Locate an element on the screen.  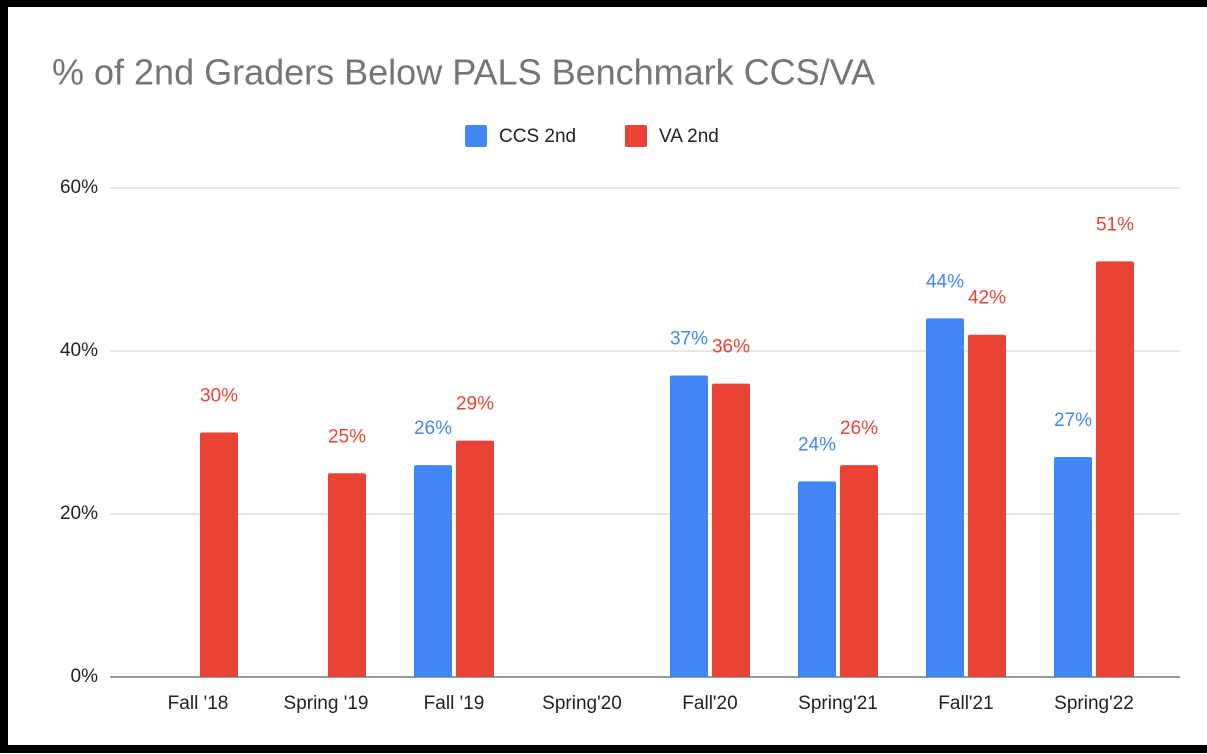
data-label: 25% is located at coordinates (347, 436).